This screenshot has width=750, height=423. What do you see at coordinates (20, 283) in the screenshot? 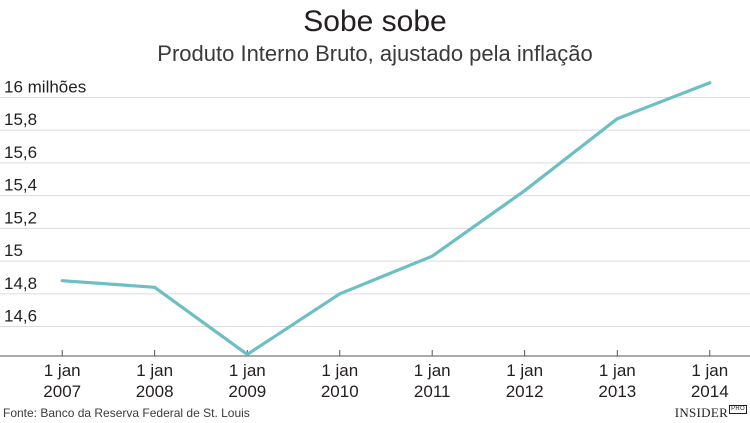
I see `y-tick-label-1: 14,8` at bounding box center [20, 283].